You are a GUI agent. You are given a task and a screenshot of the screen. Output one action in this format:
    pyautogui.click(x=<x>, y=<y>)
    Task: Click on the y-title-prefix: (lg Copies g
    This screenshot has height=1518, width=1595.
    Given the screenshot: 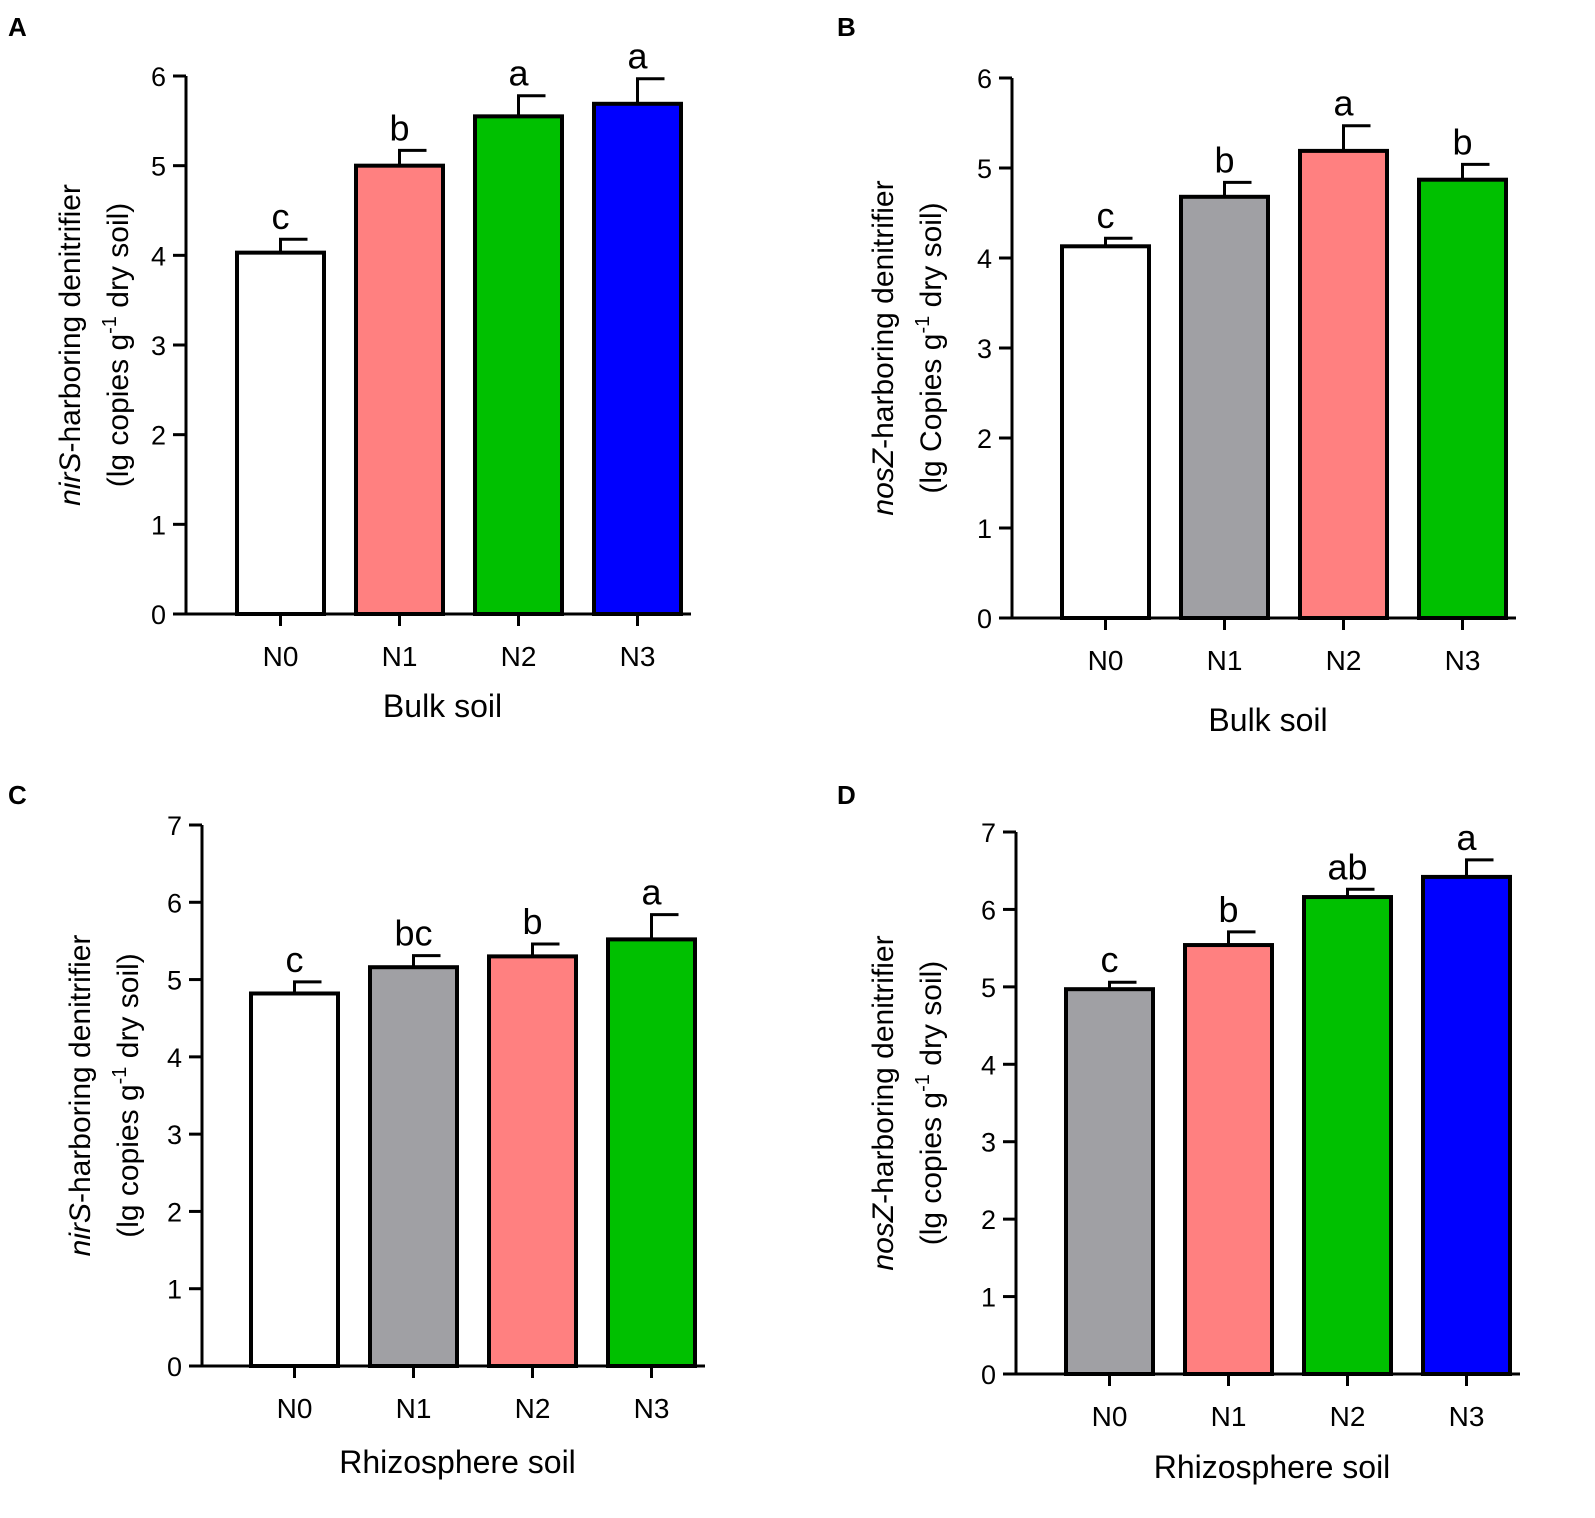 What is the action you would take?
    pyautogui.click(x=931, y=414)
    